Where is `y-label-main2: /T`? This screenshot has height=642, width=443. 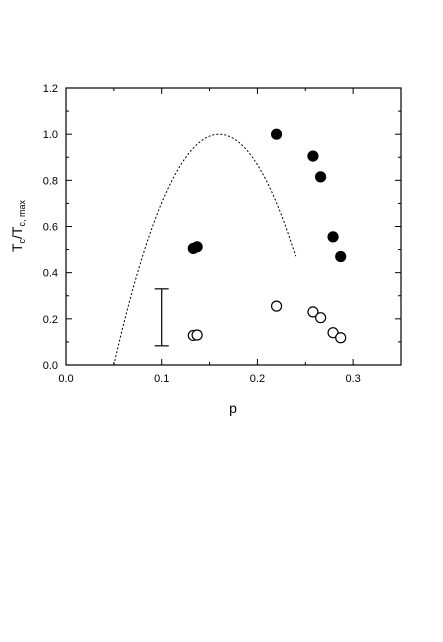
y-label-main2: /T is located at coordinates (17, 232).